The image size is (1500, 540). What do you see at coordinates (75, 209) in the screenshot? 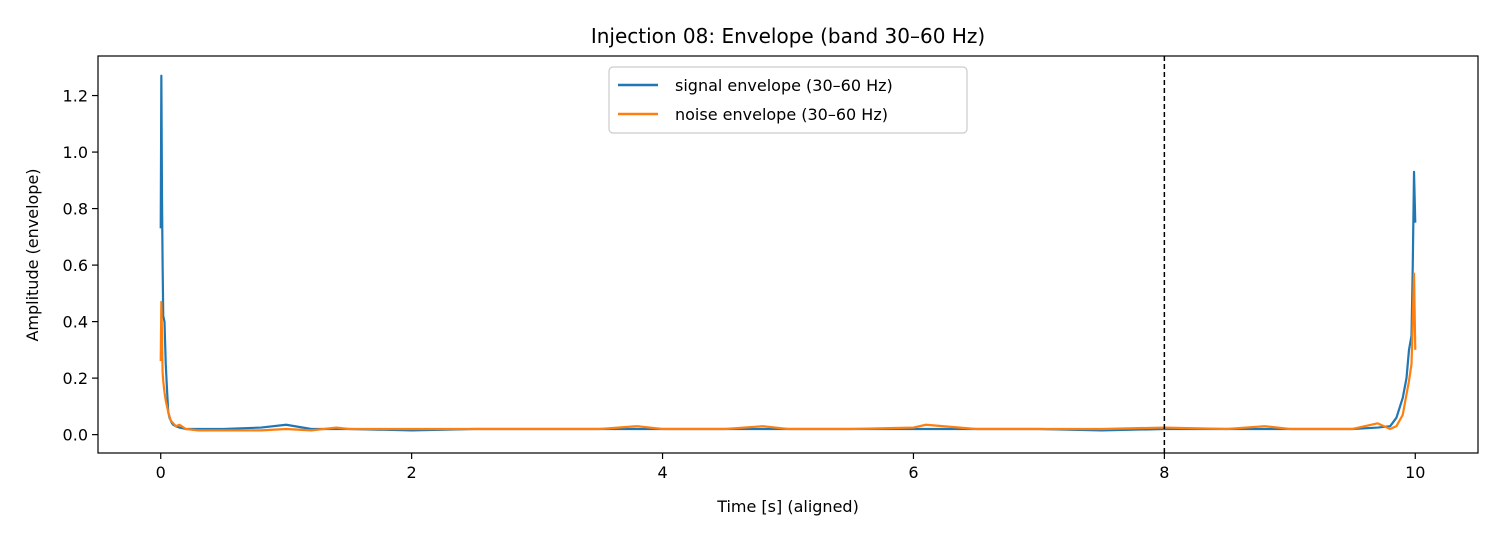
I see `y-tick-label: 0.8` at bounding box center [75, 209].